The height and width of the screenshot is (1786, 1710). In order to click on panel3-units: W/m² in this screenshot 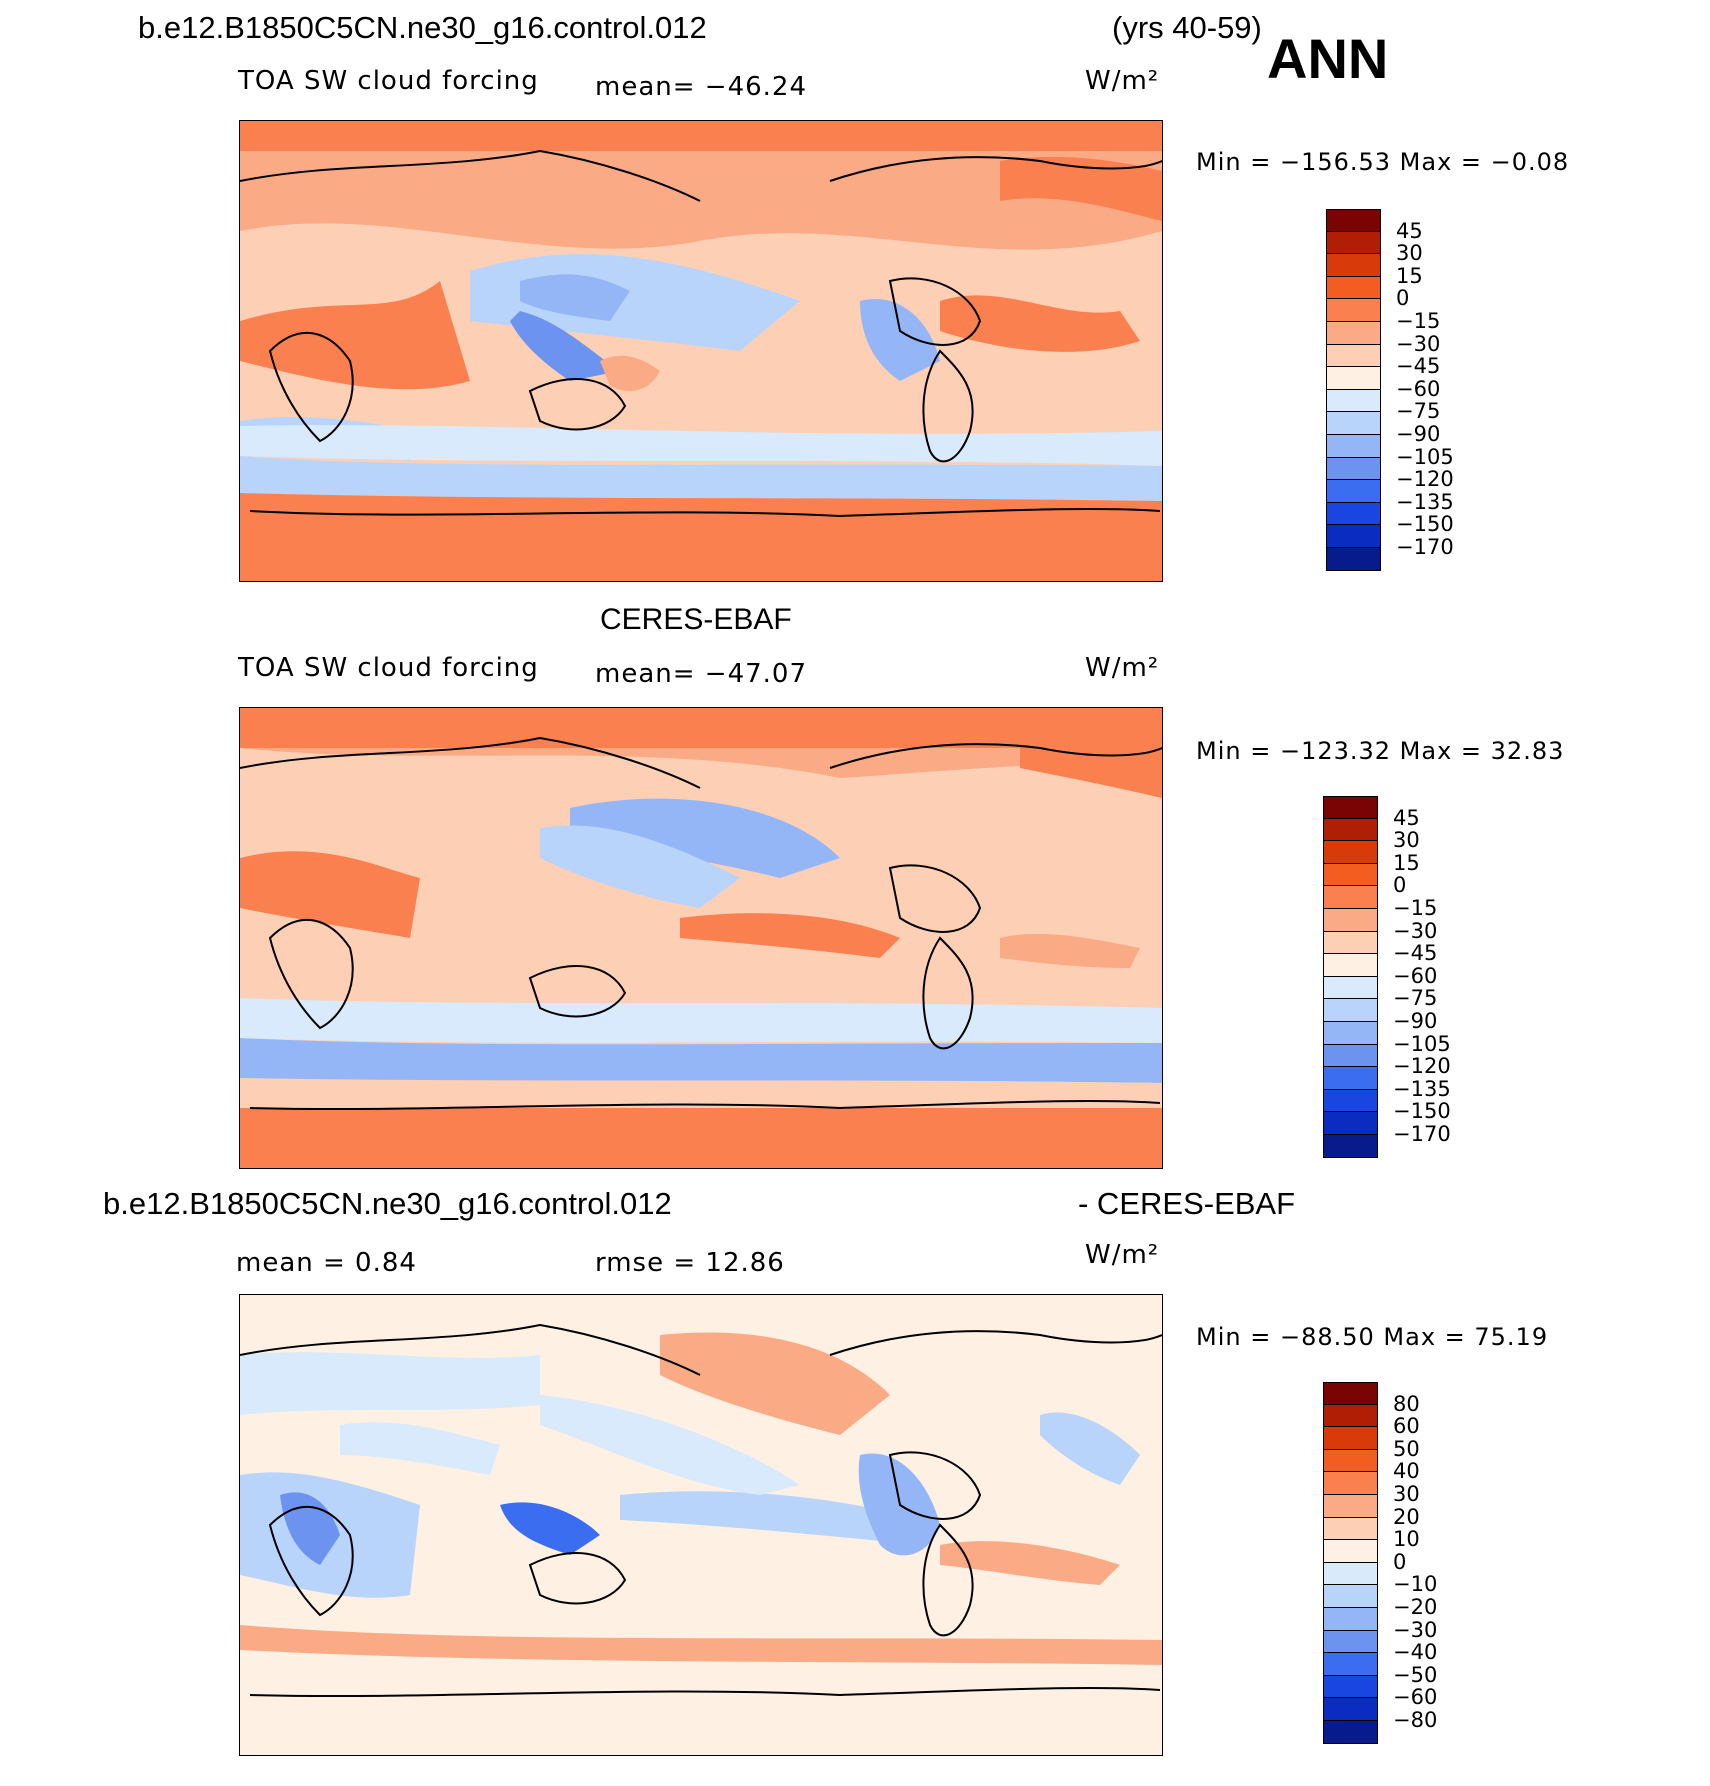, I will do `click(1122, 1255)`.